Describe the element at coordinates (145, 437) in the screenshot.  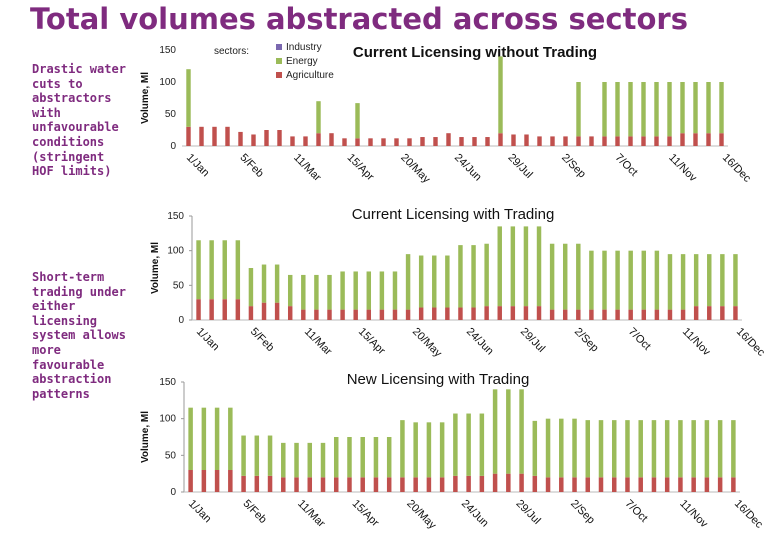
I see `y-axis-label: Volume, Ml` at that location.